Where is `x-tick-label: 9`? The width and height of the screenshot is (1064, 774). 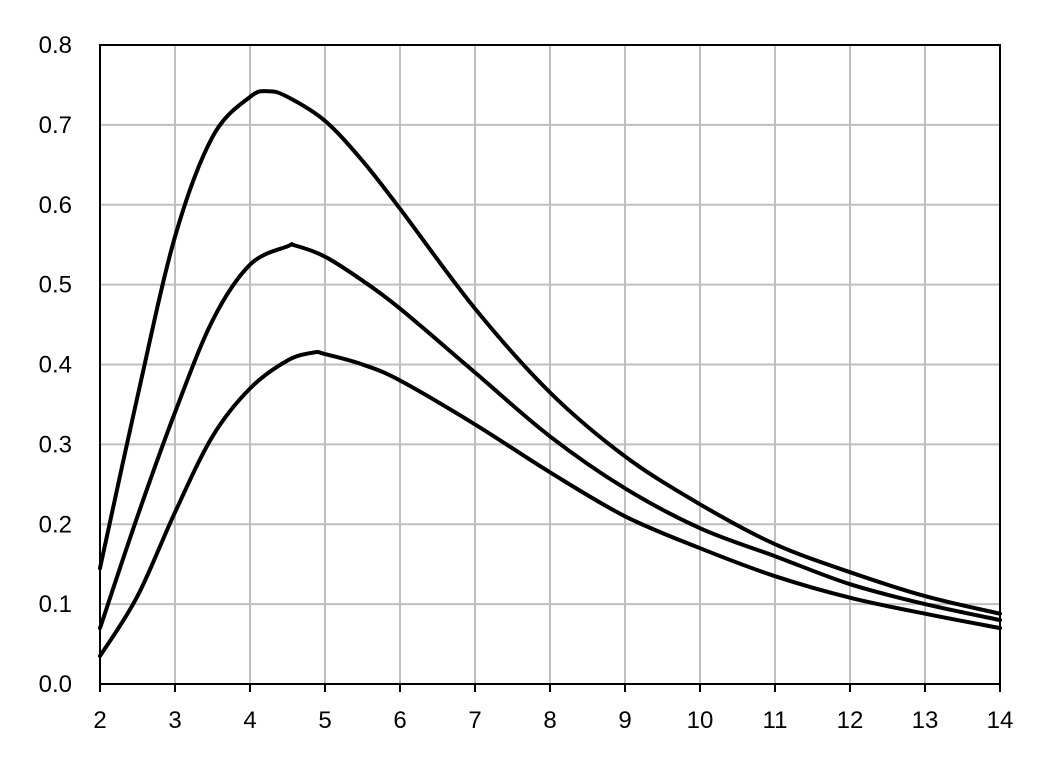 x-tick-label: 9 is located at coordinates (624, 720).